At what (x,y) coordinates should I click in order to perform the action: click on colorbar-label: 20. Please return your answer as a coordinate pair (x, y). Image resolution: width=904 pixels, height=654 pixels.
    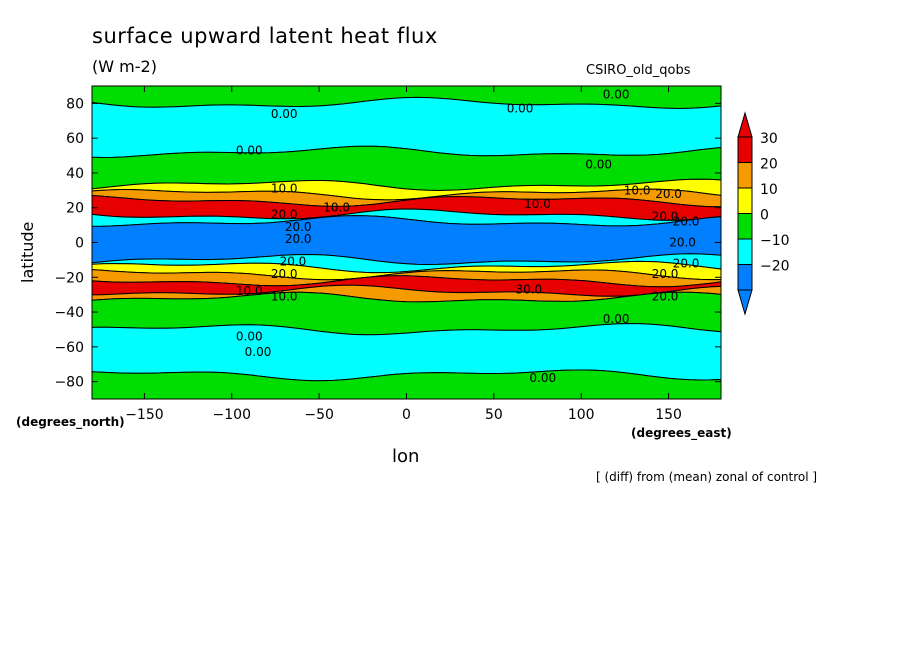
    Looking at the image, I should click on (769, 165).